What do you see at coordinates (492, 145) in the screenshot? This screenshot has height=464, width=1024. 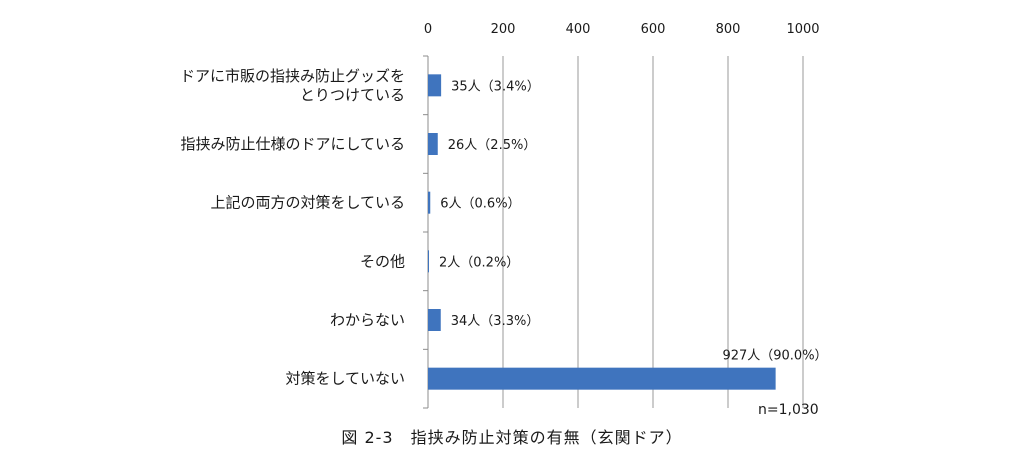 I see `data-label: 26人（2.5%）` at bounding box center [492, 145].